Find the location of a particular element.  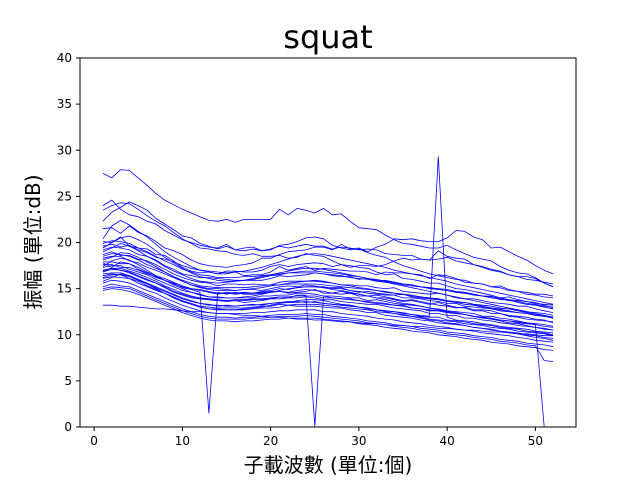

y-tick-label: 20 is located at coordinates (64, 243).